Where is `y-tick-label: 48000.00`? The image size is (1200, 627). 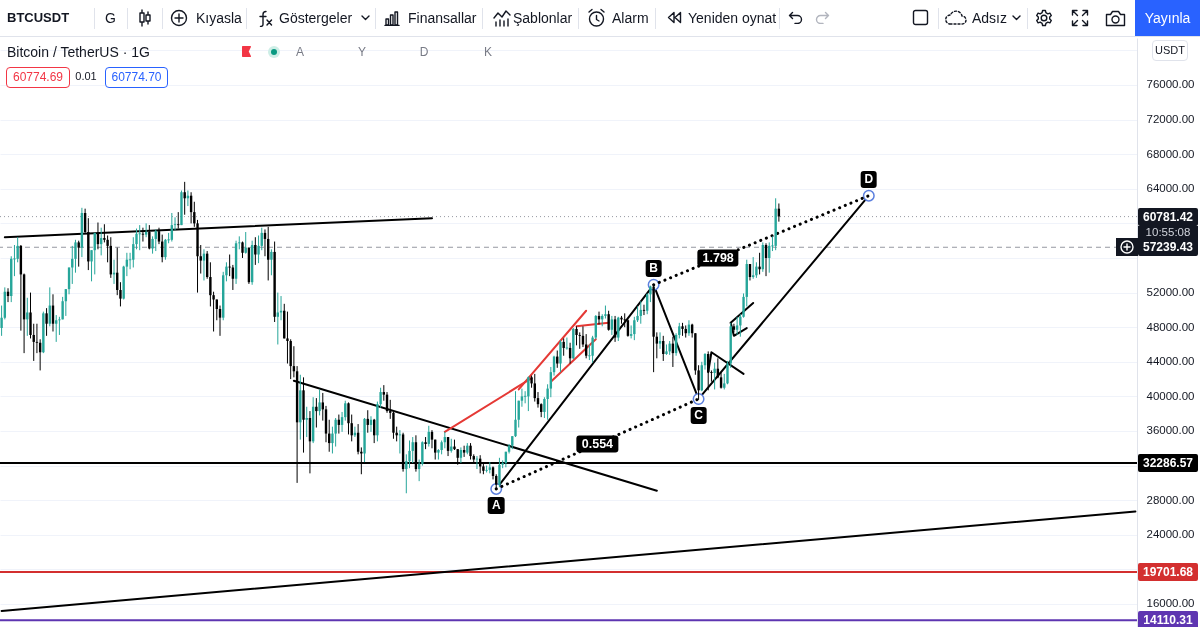 y-tick-label: 48000.00 is located at coordinates (1170, 326).